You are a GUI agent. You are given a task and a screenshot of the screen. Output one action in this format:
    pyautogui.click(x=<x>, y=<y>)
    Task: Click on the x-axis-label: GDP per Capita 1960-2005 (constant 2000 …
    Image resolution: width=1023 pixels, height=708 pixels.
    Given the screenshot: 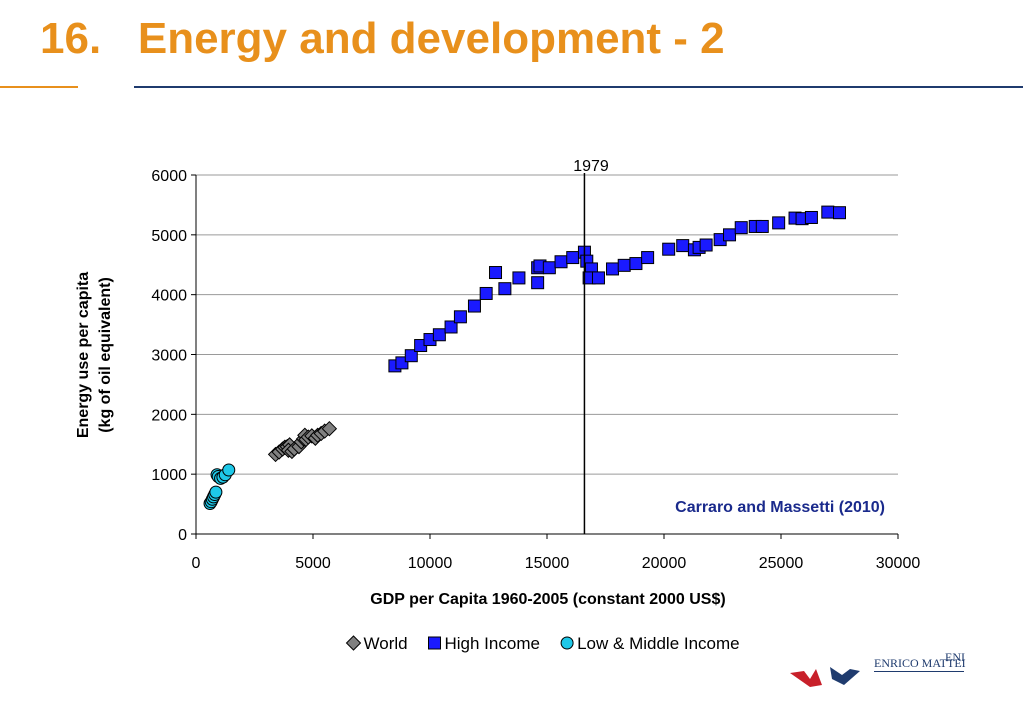 What is the action you would take?
    pyautogui.click(x=547, y=599)
    